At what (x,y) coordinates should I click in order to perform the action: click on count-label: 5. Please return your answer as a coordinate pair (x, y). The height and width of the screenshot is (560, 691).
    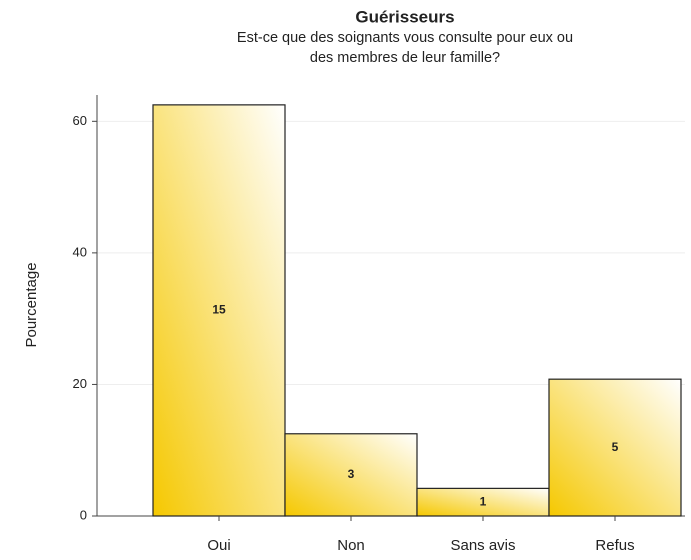
    Looking at the image, I should click on (615, 447).